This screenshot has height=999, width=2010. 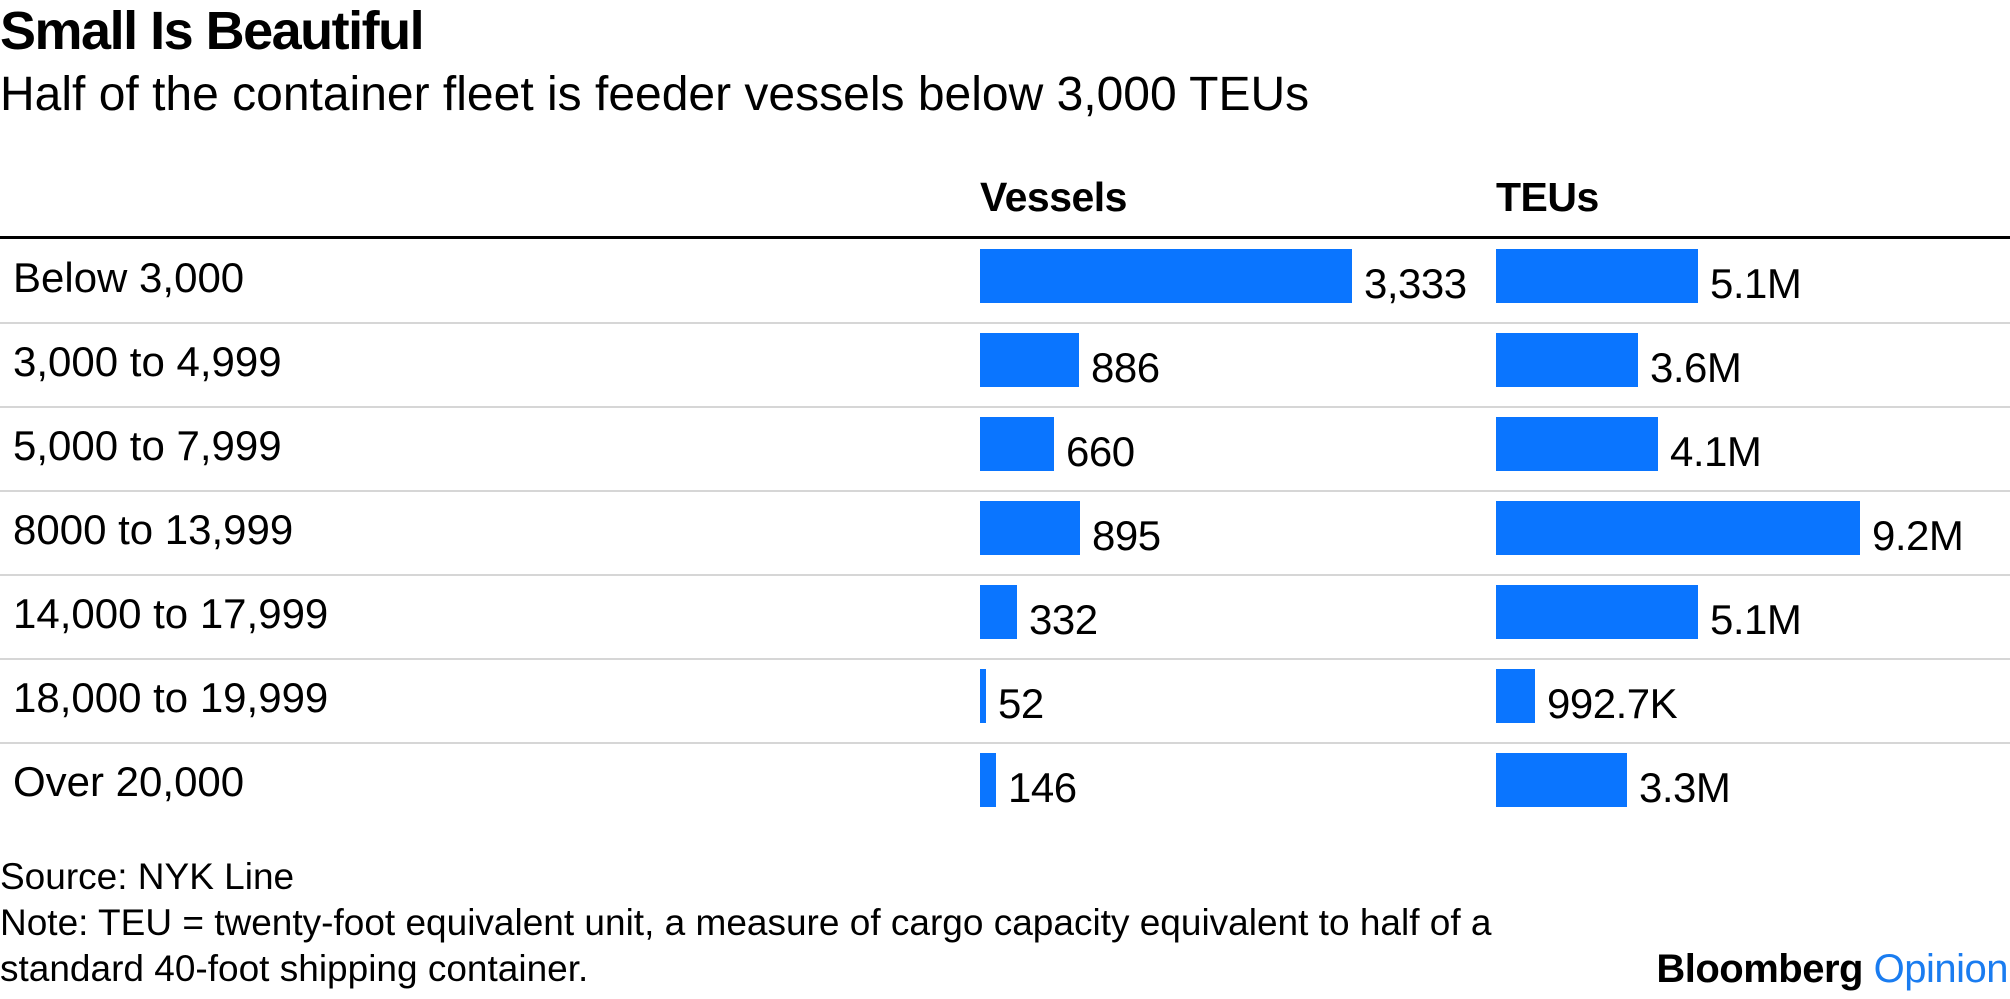 I want to click on teus-value-label: 3.6M, so click(x=1696, y=367).